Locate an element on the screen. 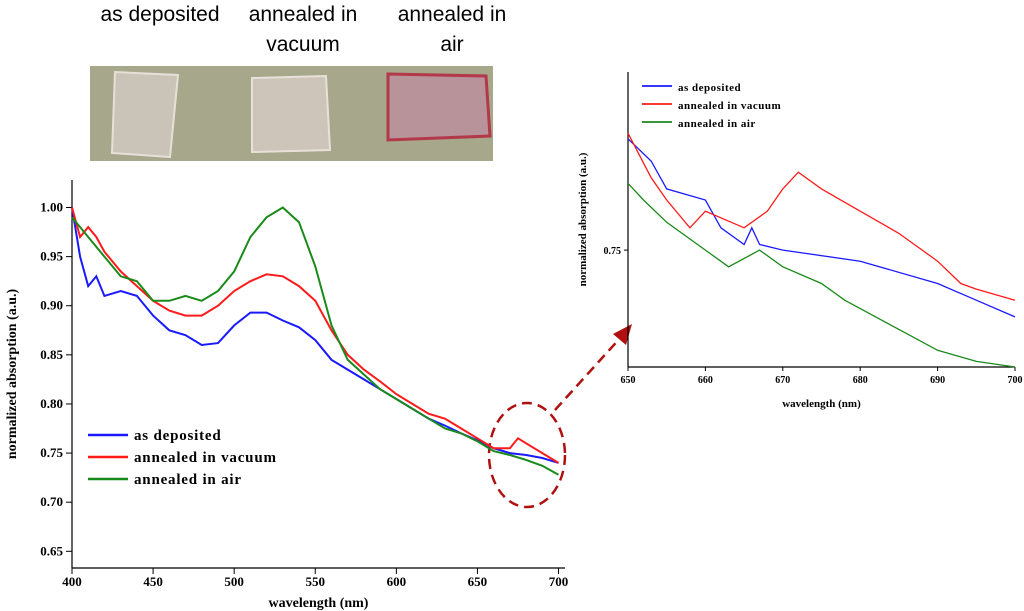 Image resolution: width=1024 pixels, height=611 pixels. photo-label: annealed in air is located at coordinates (452, 29).